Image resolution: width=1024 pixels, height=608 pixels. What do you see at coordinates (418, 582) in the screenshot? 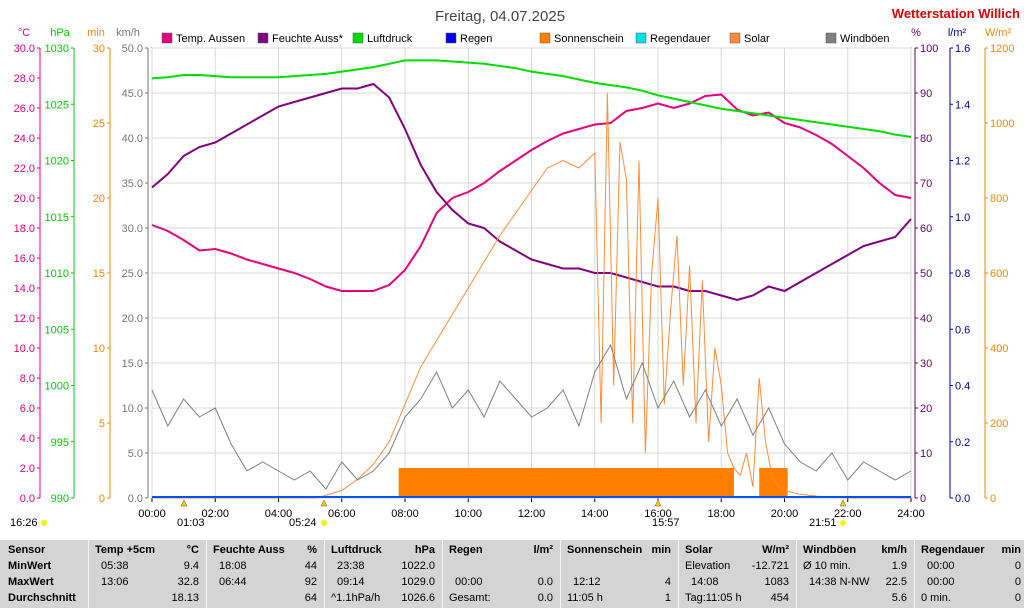
I see `press-max-value: 1029.0` at bounding box center [418, 582].